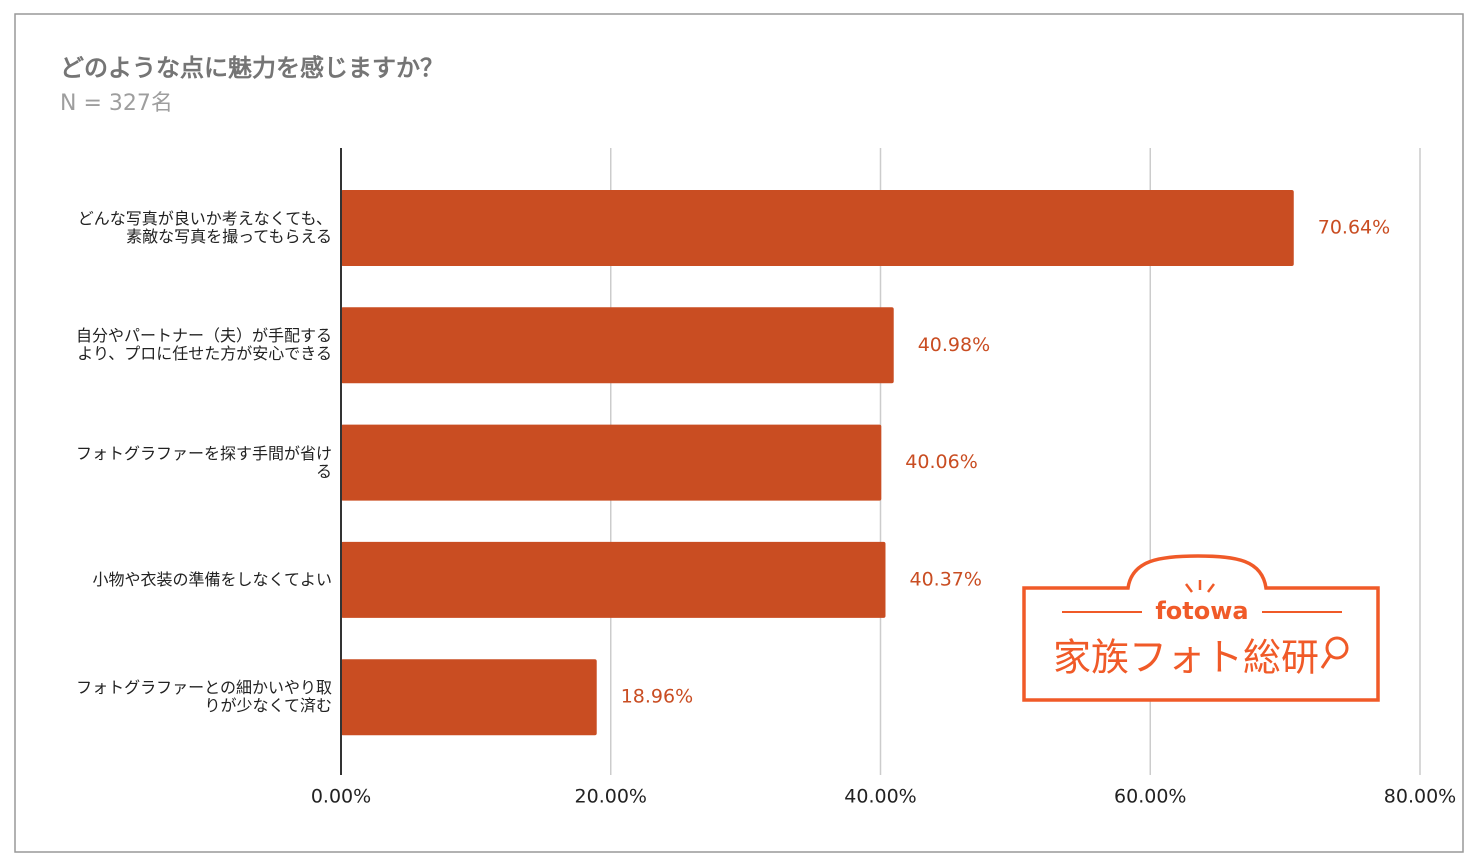 This screenshot has height=860, width=1474. What do you see at coordinates (212, 579) in the screenshot?
I see `y-tick-label: 小物や衣装の準備をしなくてよい` at bounding box center [212, 579].